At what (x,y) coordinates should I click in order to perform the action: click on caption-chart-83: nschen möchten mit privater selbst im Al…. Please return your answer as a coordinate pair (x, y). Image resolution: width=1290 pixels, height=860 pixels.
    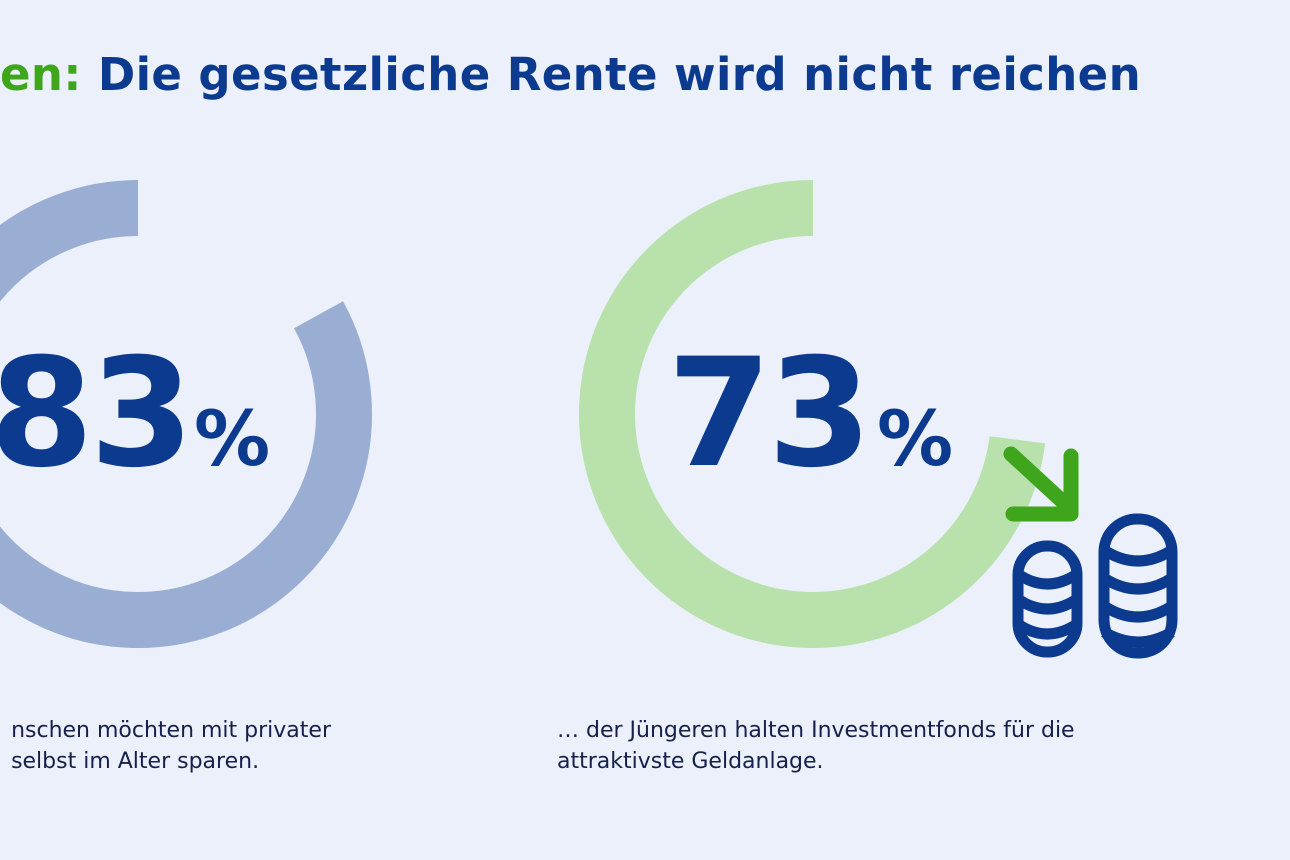
    Looking at the image, I should click on (171, 746).